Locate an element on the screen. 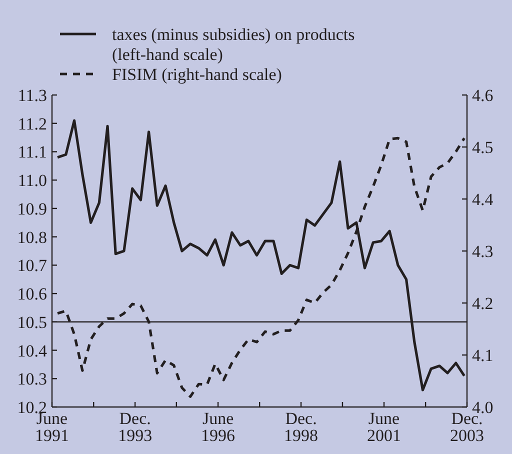  x-tick-label: Dec. 1993 is located at coordinates (135, 427).